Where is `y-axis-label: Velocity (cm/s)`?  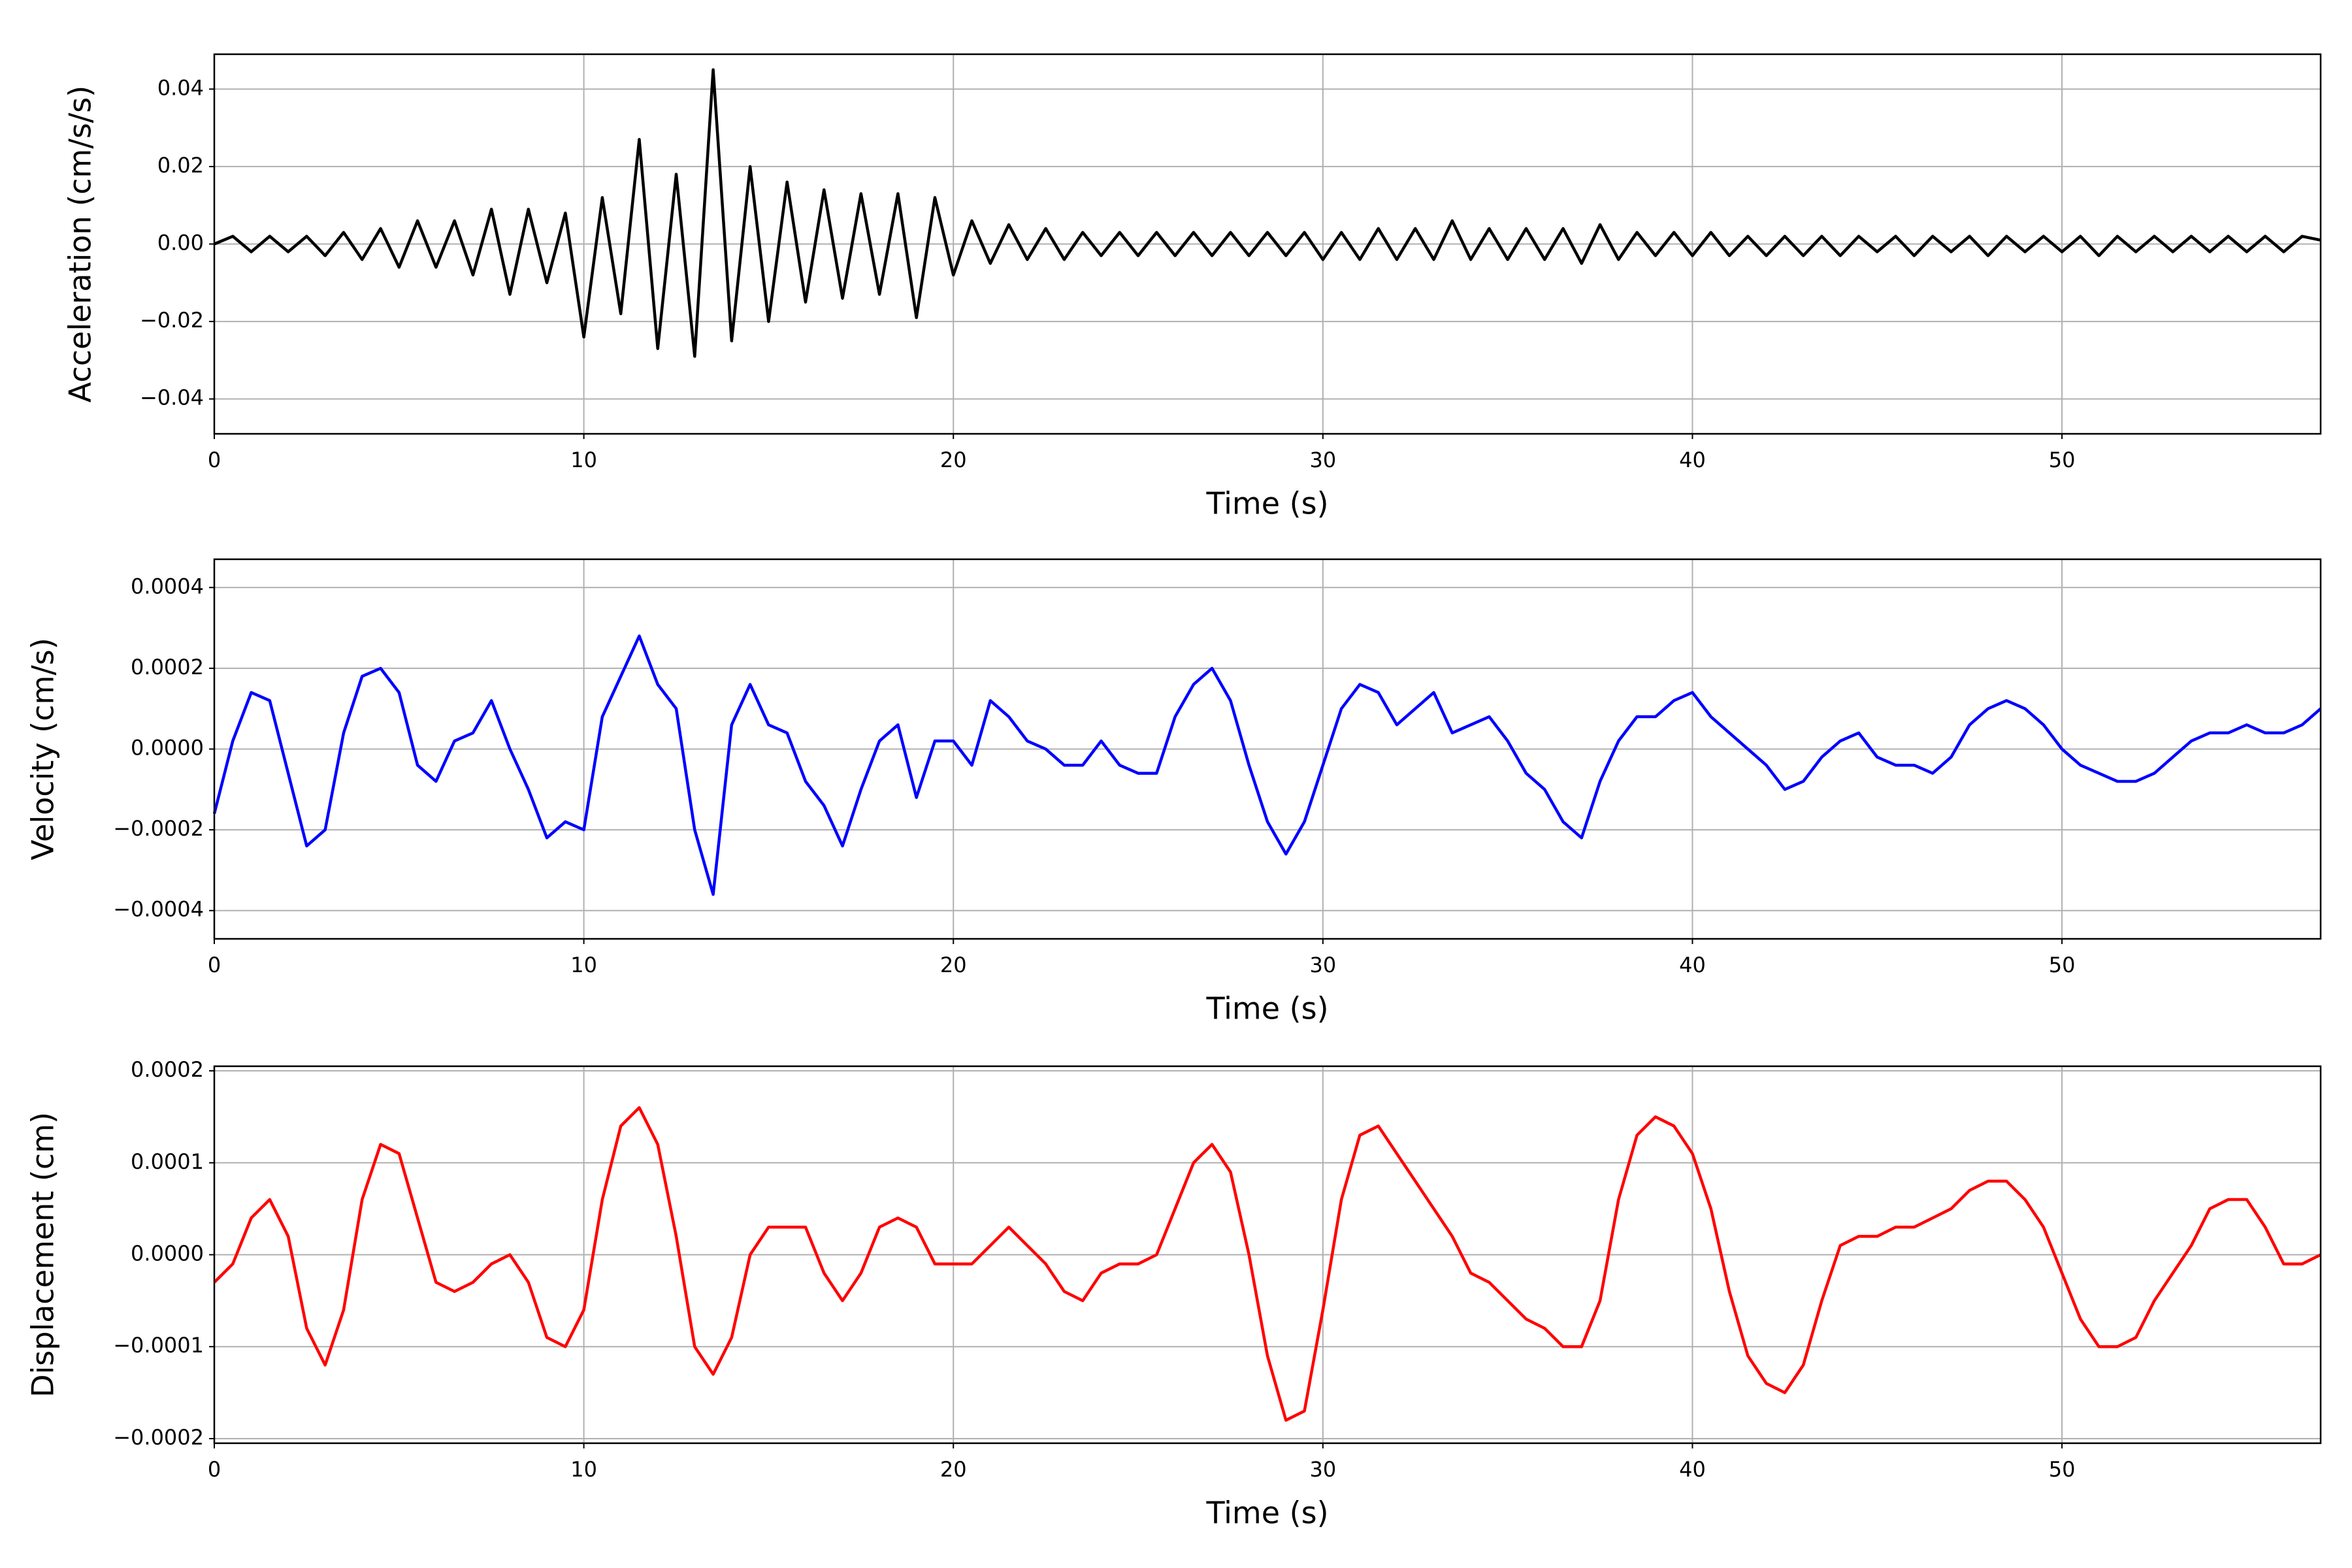
y-axis-label: Velocity (cm/s) is located at coordinates (43, 749).